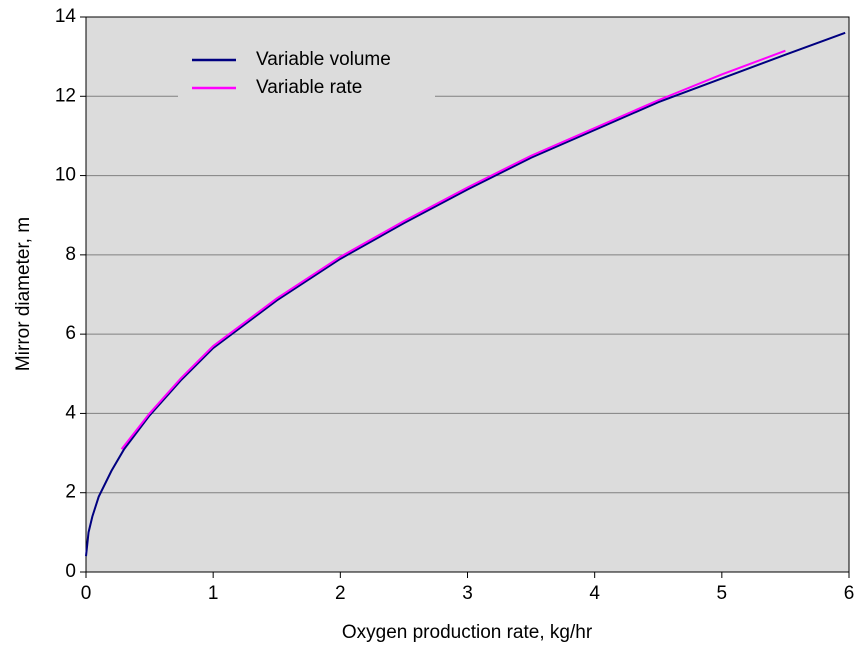 The width and height of the screenshot is (859, 647). What do you see at coordinates (70, 254) in the screenshot?
I see `y-tick-label: 8` at bounding box center [70, 254].